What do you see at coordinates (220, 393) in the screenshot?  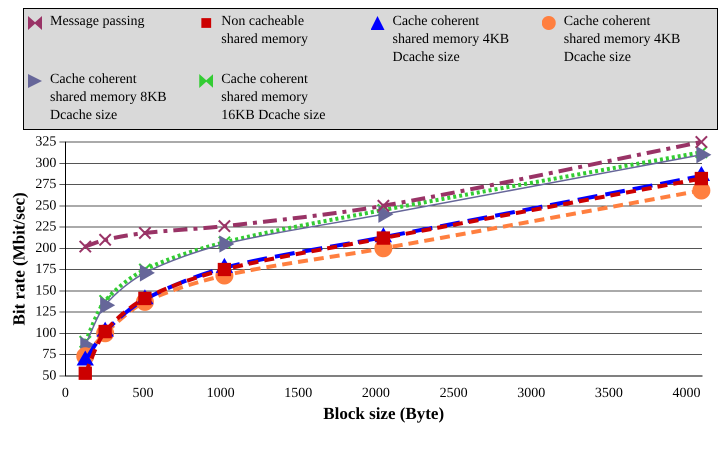 I see `x-tick-label: 1000` at bounding box center [220, 393].